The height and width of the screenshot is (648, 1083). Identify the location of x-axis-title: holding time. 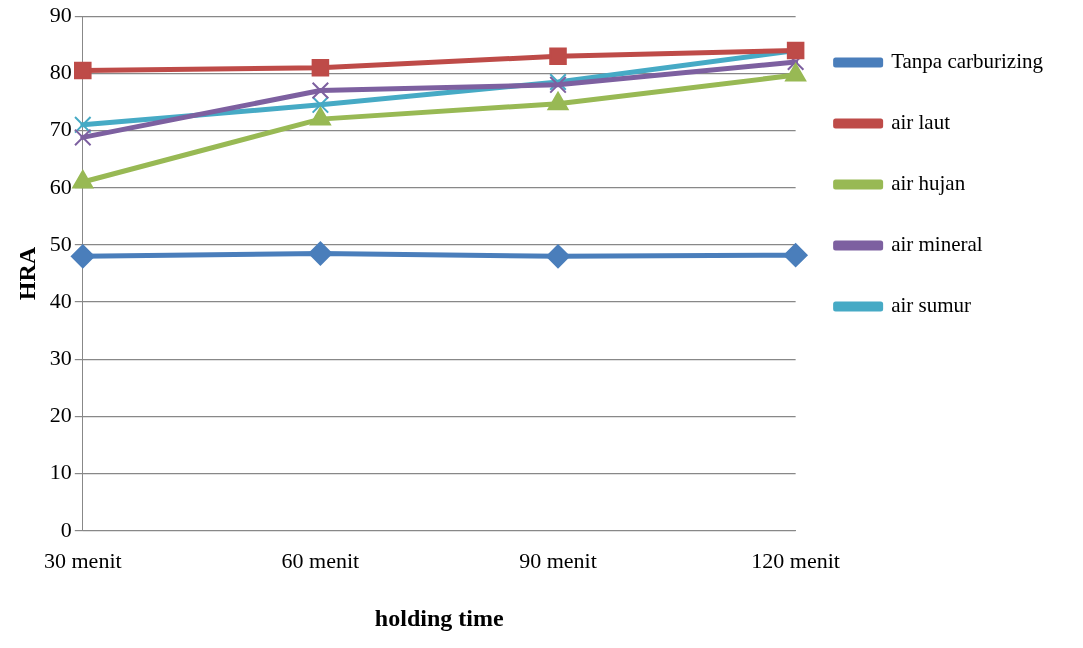
(439, 617).